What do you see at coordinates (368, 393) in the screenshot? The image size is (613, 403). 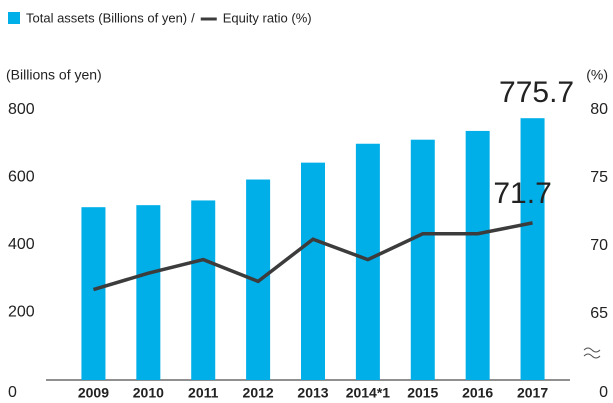 I see `x-tick-label: 2014*1` at bounding box center [368, 393].